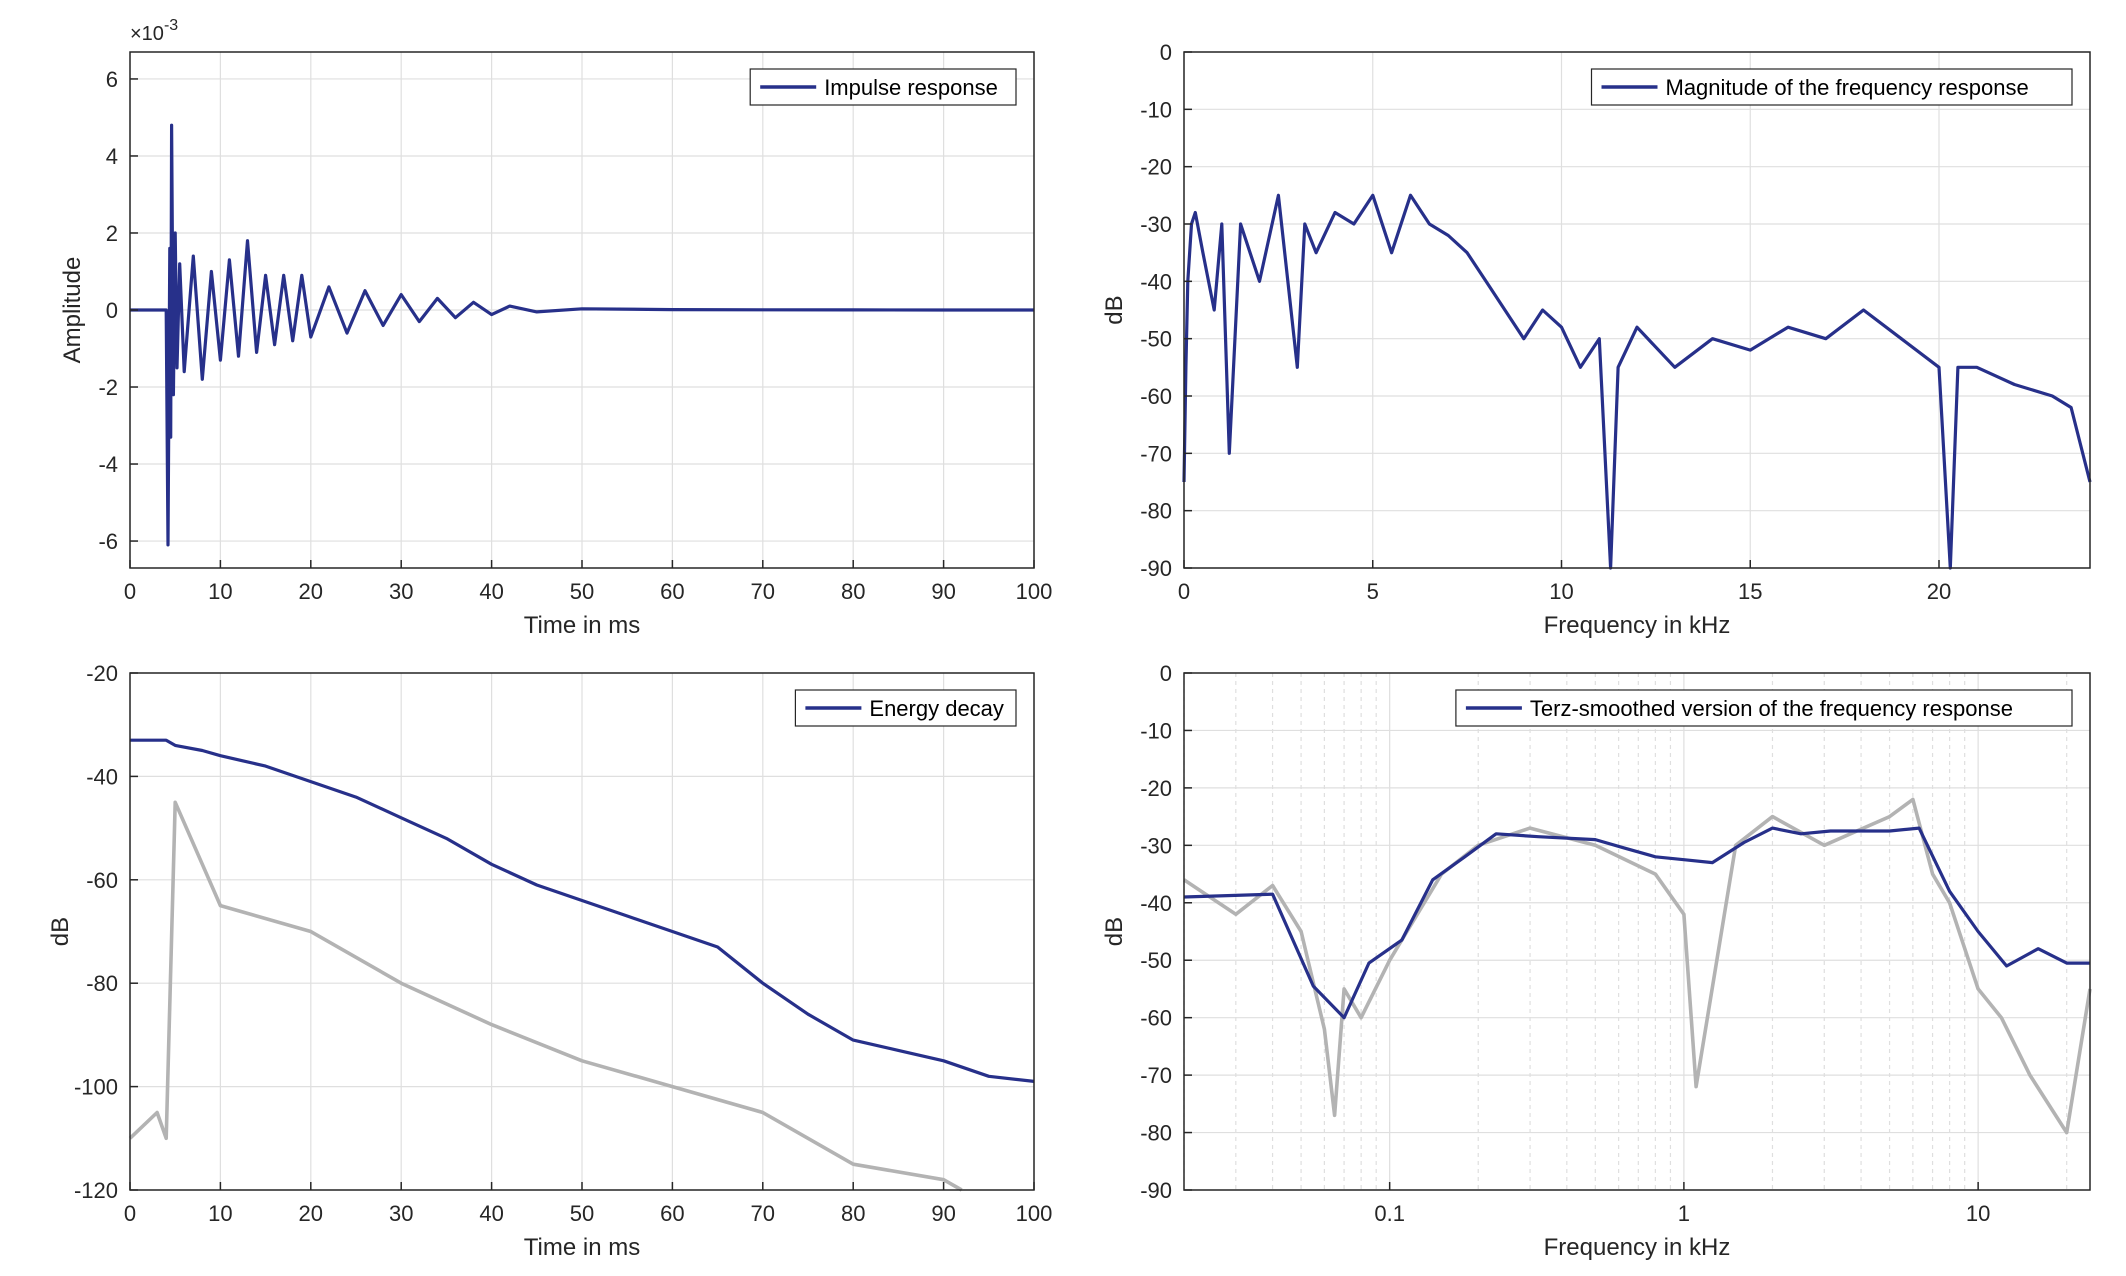 This screenshot has height=1276, width=2126. I want to click on legend: Energy decay, so click(905, 708).